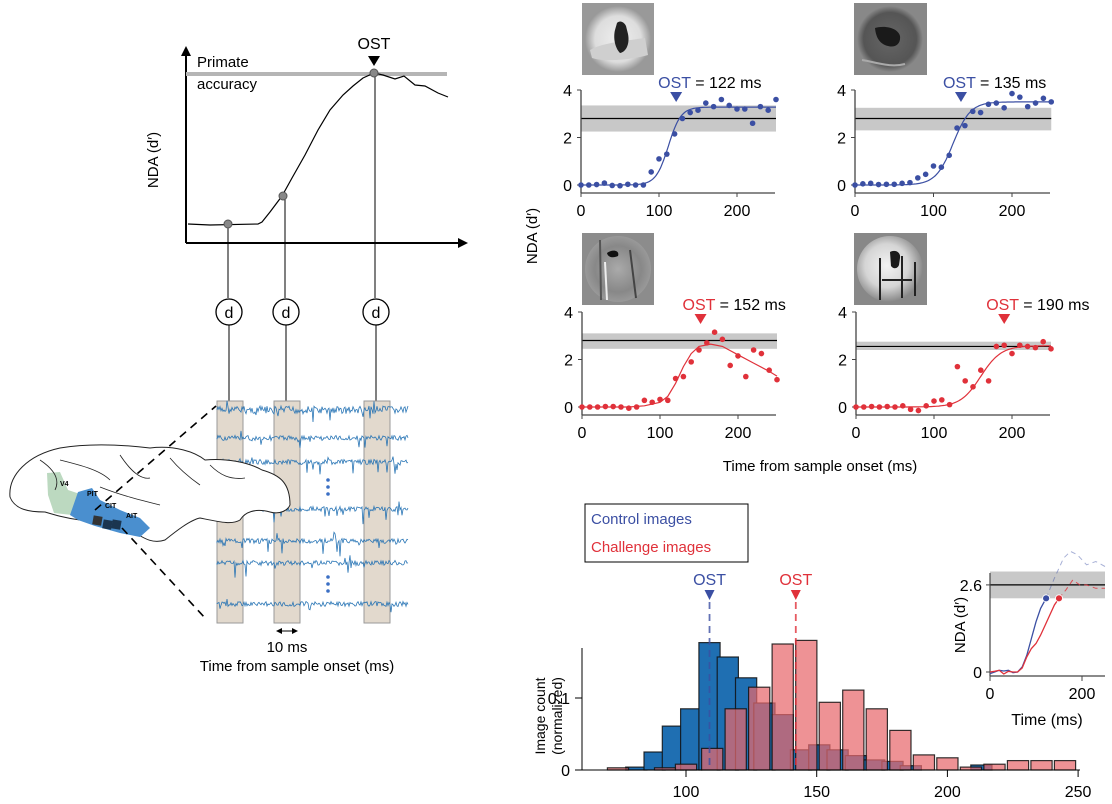 The image size is (1112, 804). I want to click on inset-y-label: NDA (d′), so click(960, 625).